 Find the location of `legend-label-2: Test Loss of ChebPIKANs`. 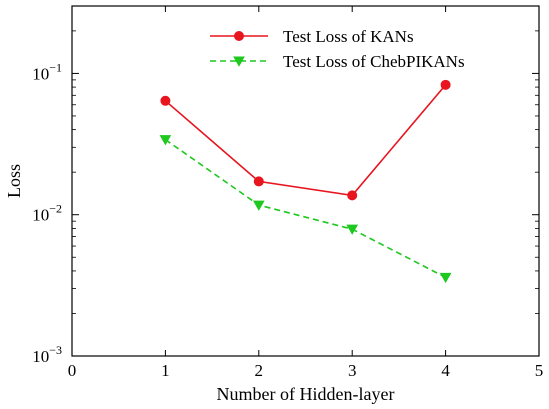

legend-label-2: Test Loss of ChebPIKANs is located at coordinates (374, 61).